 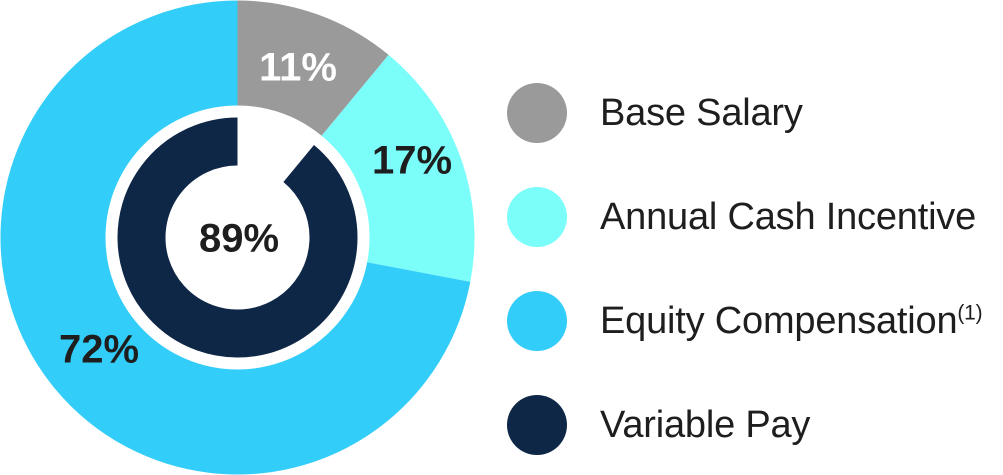 I want to click on legend-item-equity-compensation: Equity Compensation(1), so click(x=745, y=321).